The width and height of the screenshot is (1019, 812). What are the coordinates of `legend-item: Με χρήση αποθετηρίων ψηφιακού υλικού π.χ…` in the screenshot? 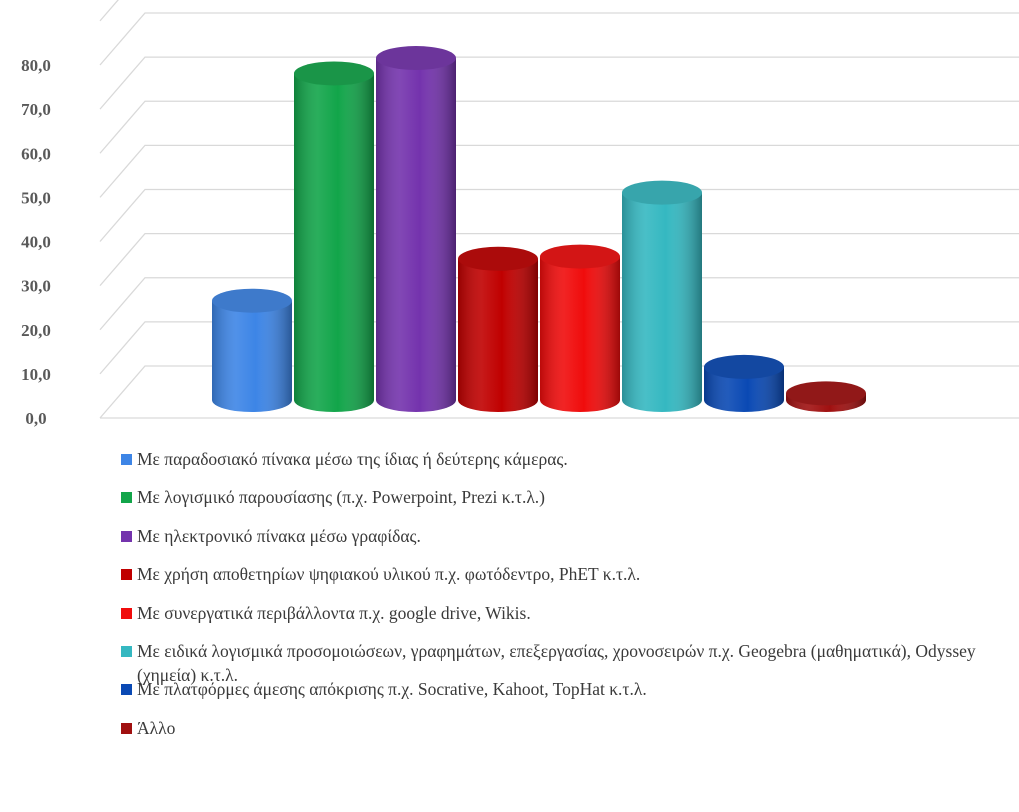 It's located at (555, 581).